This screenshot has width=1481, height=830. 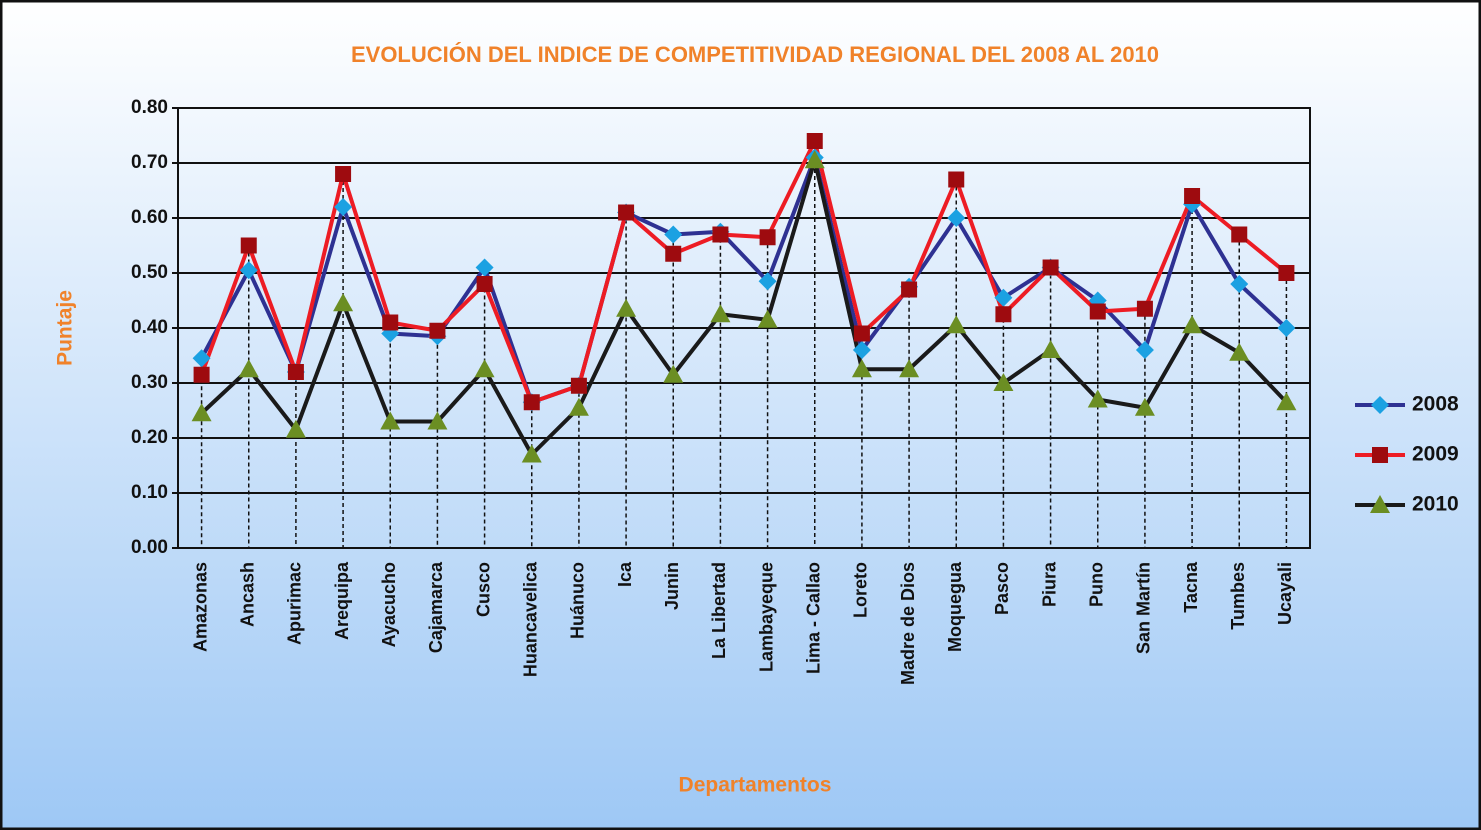 I want to click on y-tick-label: 0.70, so click(x=149, y=162).